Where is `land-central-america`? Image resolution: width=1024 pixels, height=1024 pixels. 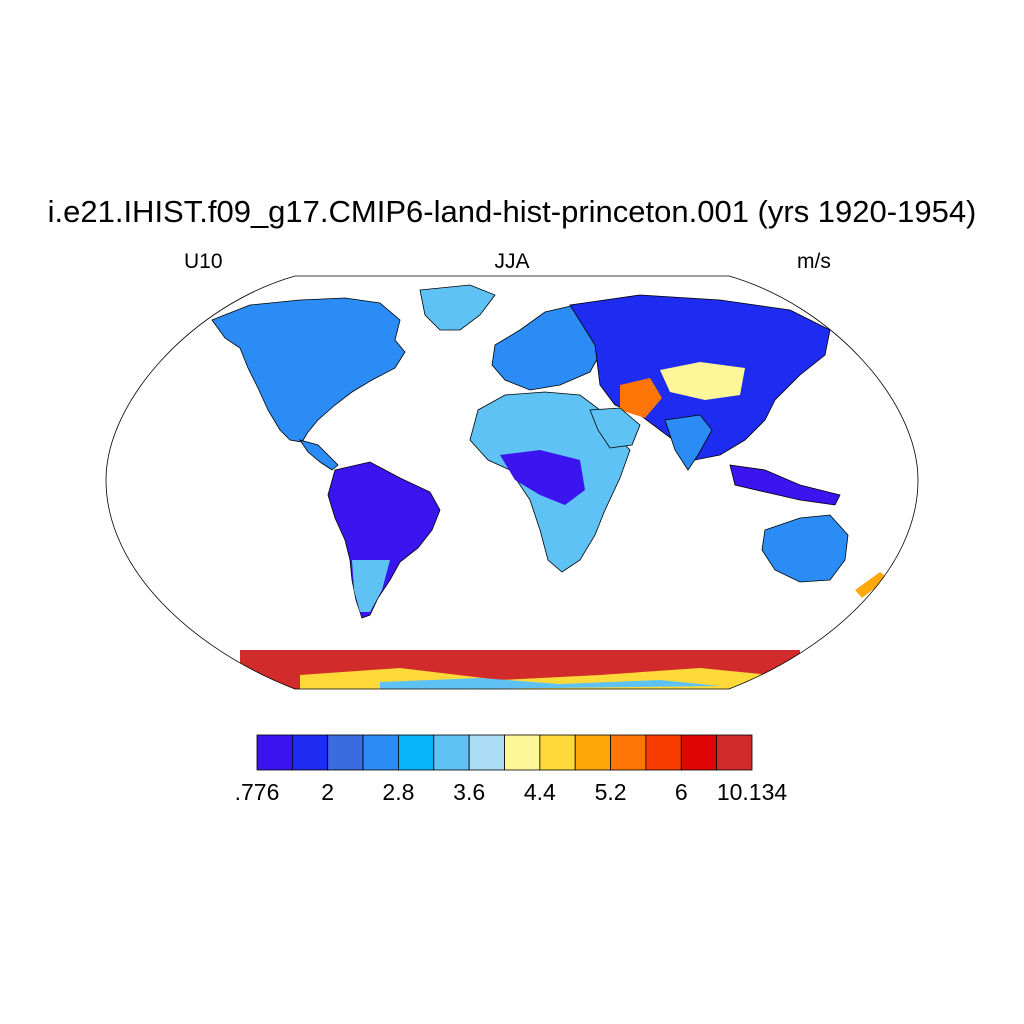 land-central-america is located at coordinates (319, 455).